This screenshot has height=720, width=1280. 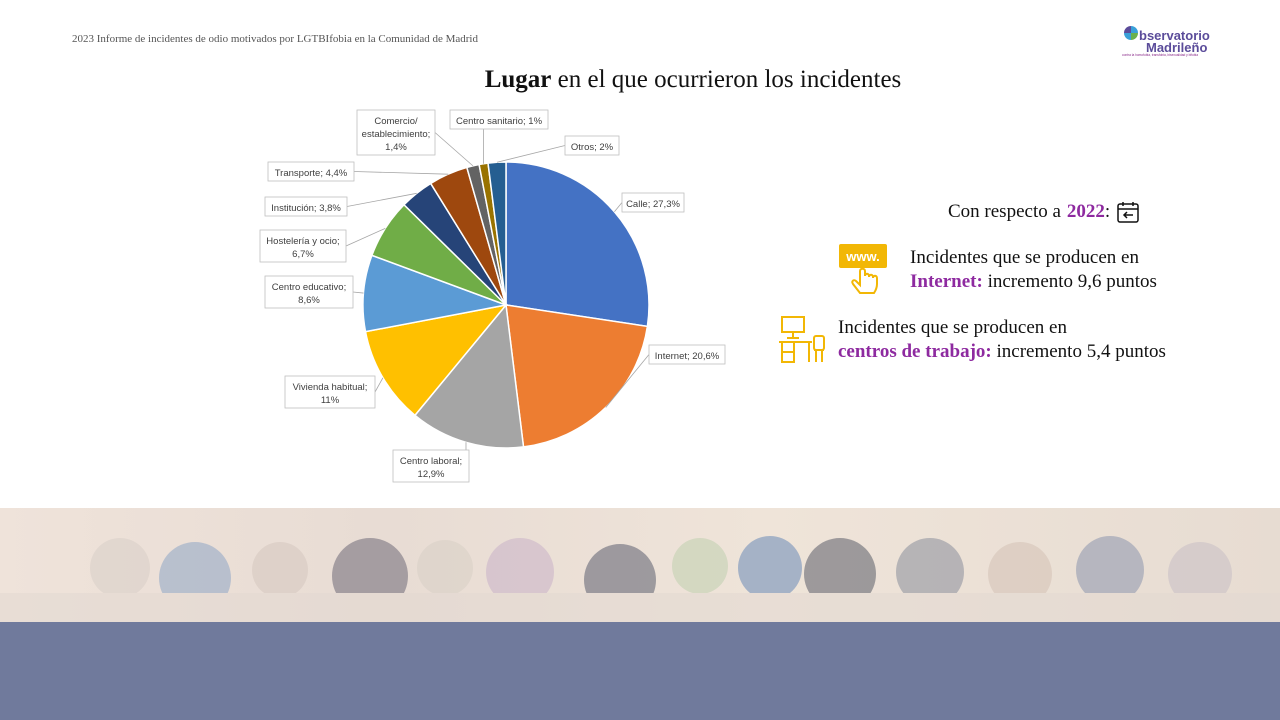 What do you see at coordinates (518, 79) in the screenshot?
I see `slide-title-bold: Lugar` at bounding box center [518, 79].